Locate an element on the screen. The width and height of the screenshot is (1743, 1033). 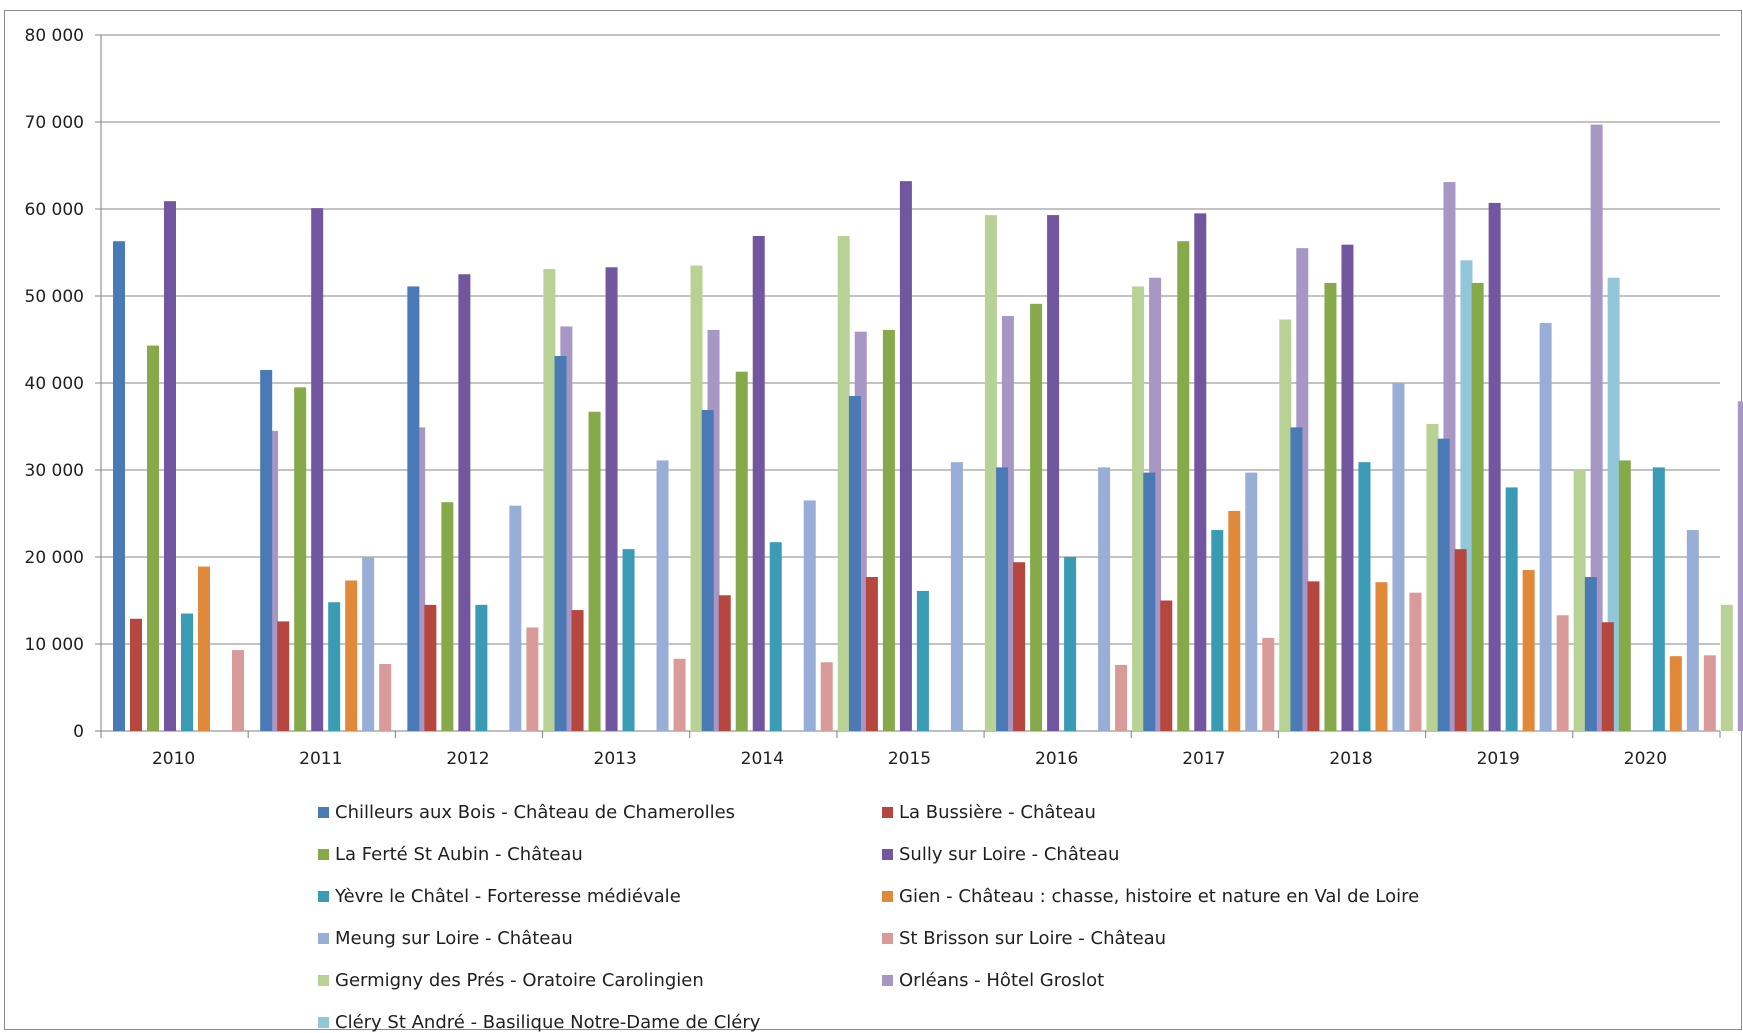
x-tick-label: 2015 is located at coordinates (909, 759).